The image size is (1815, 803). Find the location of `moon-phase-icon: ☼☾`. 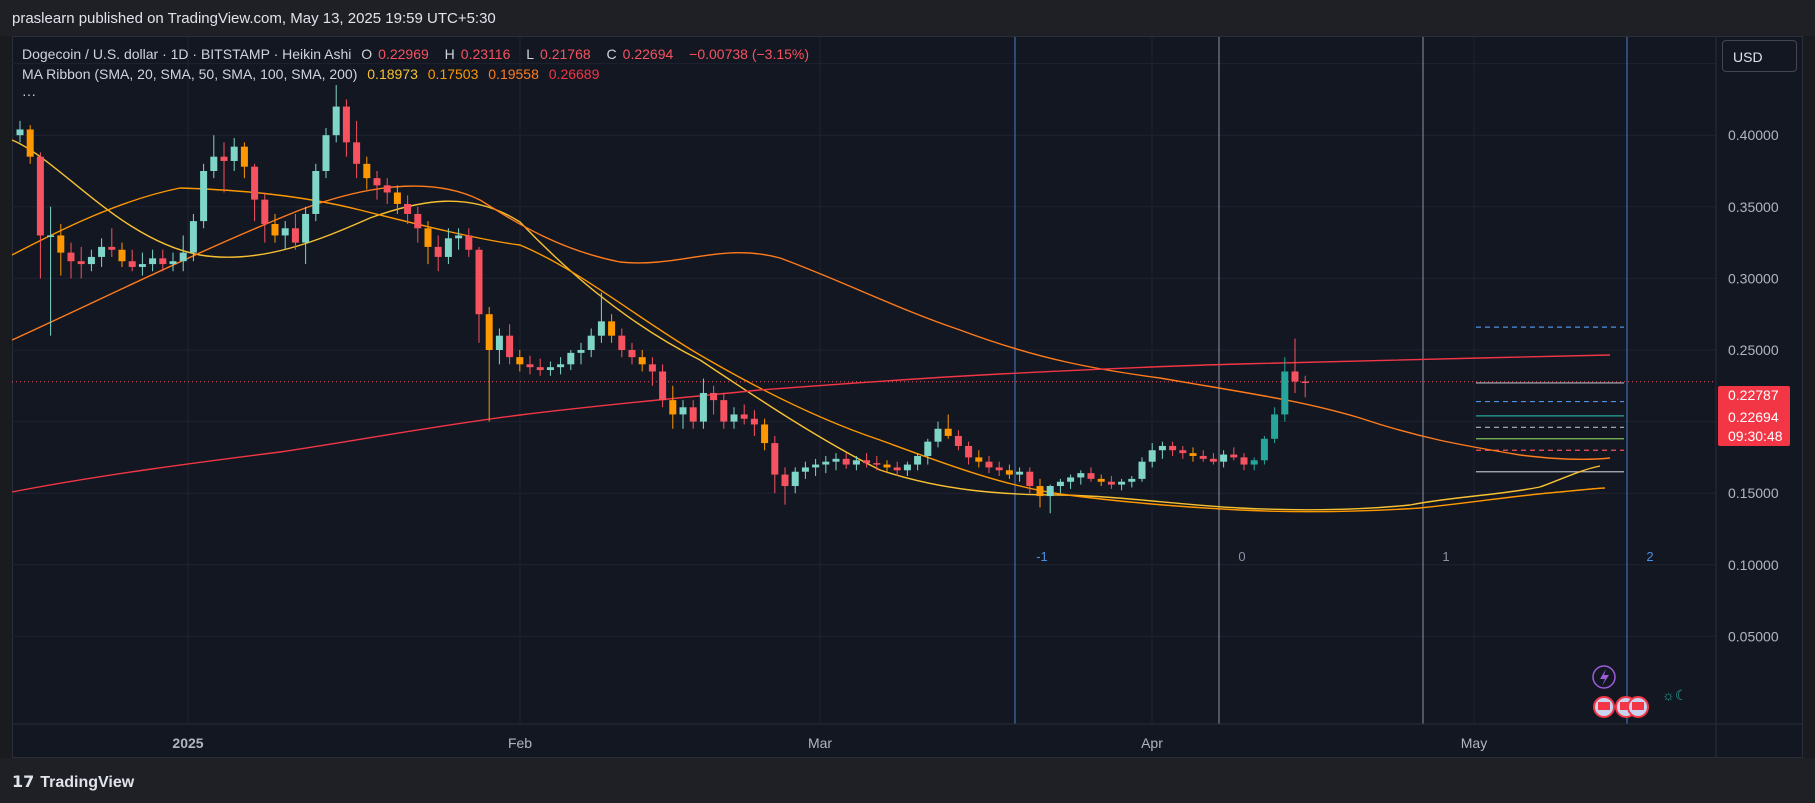

moon-phase-icon: ☼☾ is located at coordinates (1674, 695).